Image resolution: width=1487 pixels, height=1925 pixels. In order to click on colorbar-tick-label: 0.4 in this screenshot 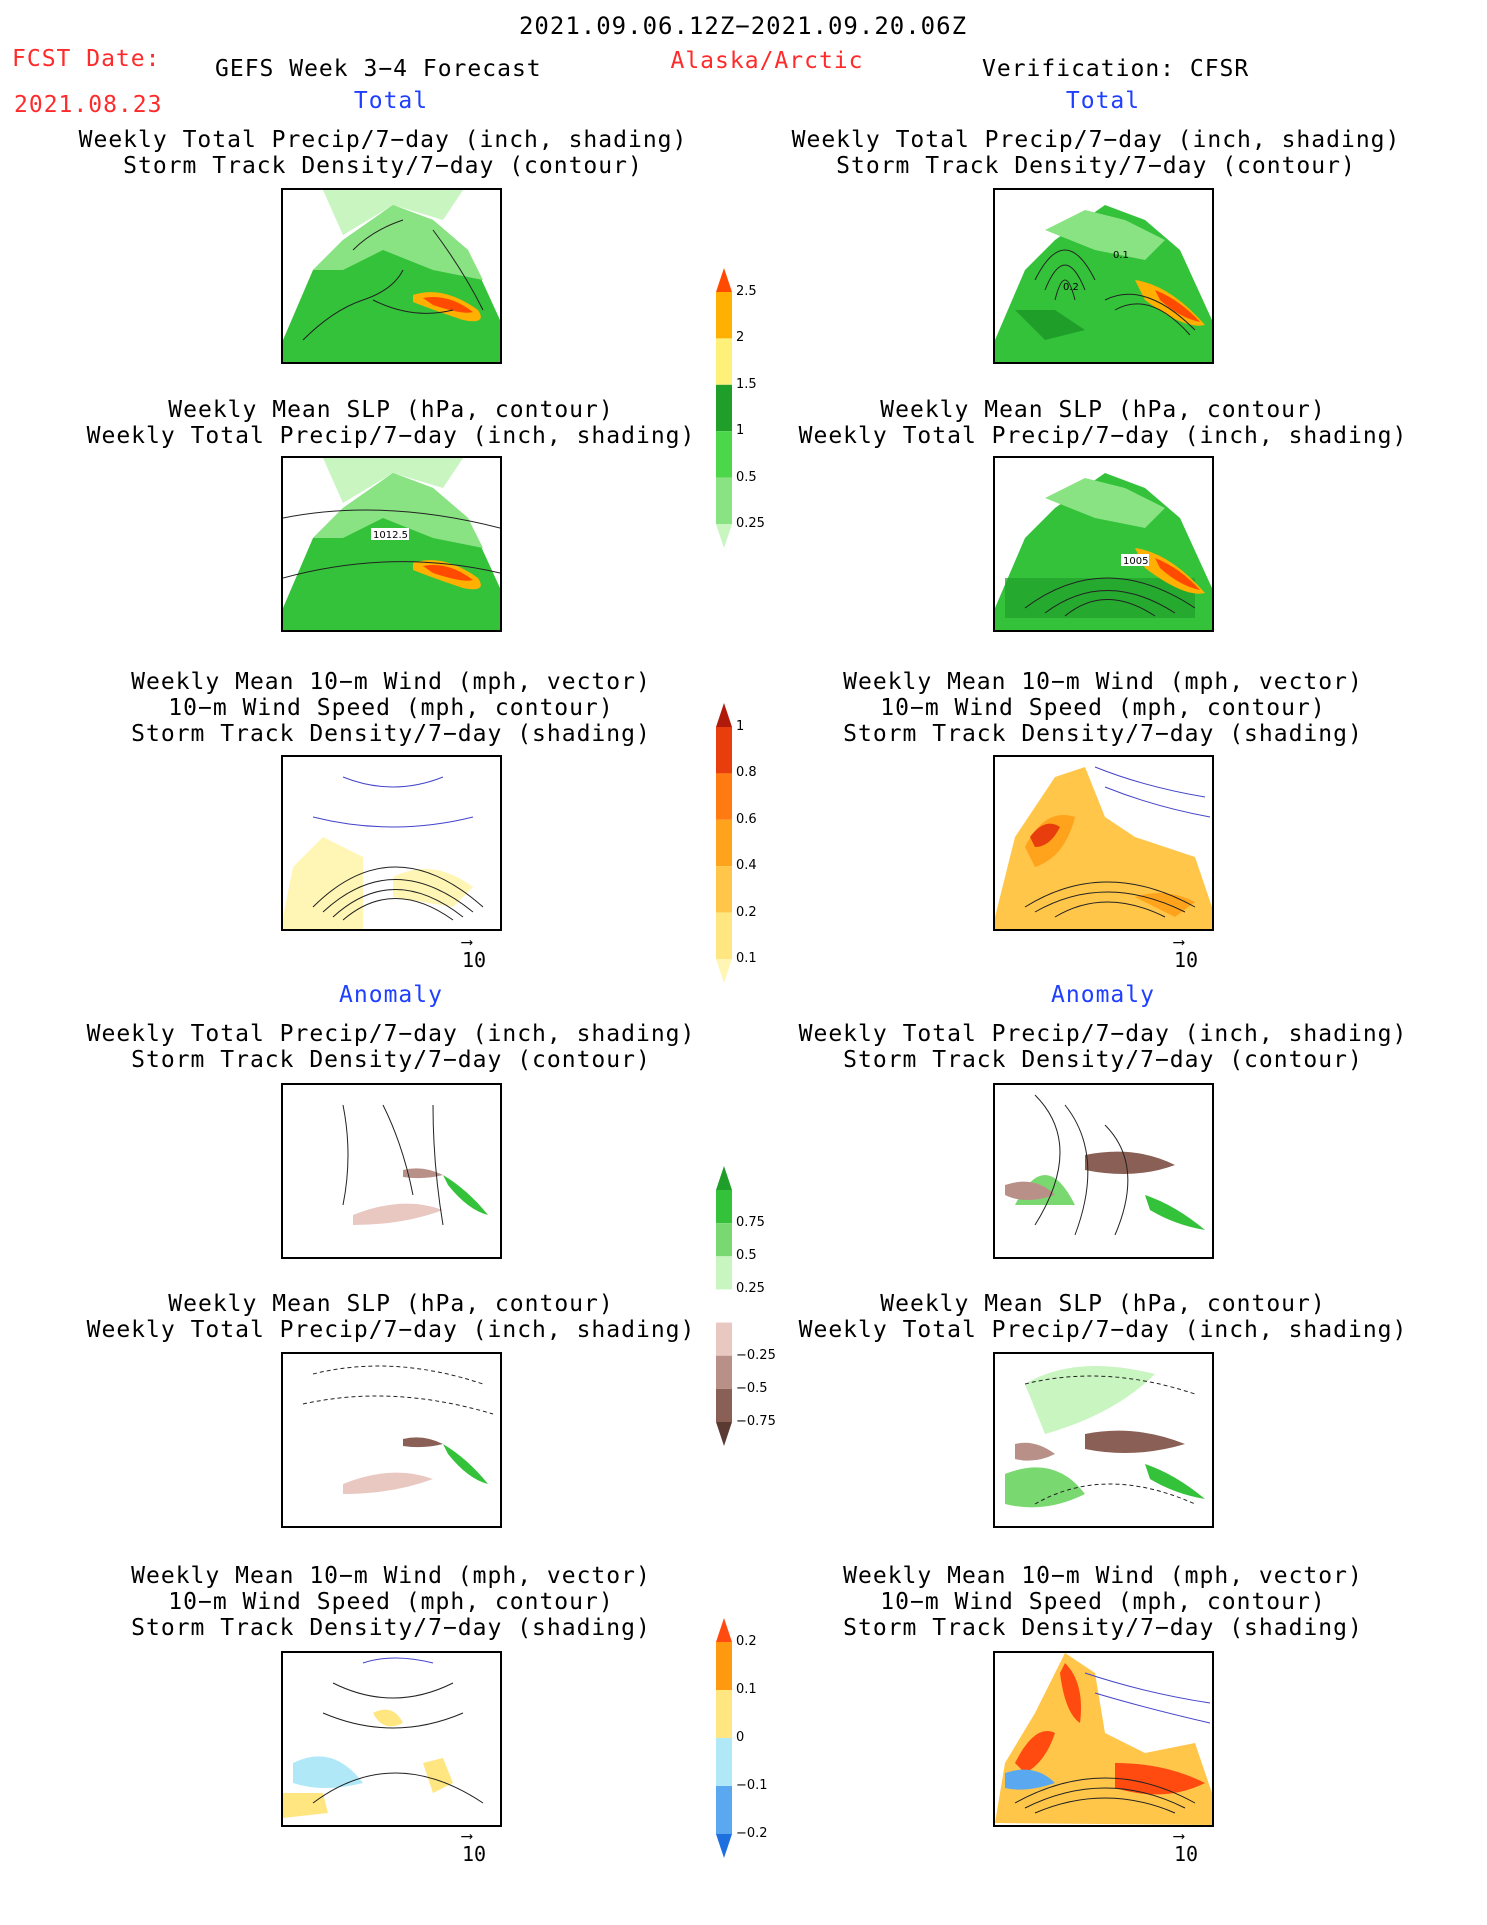, I will do `click(746, 866)`.